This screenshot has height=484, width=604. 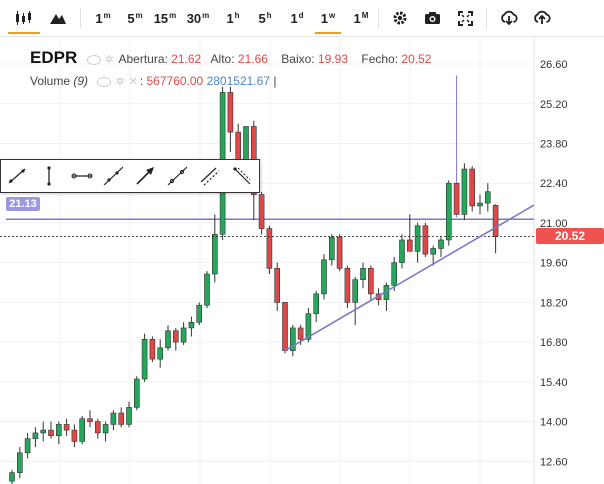 I want to click on timeframe-15m-button: 15 m, so click(x=165, y=18).